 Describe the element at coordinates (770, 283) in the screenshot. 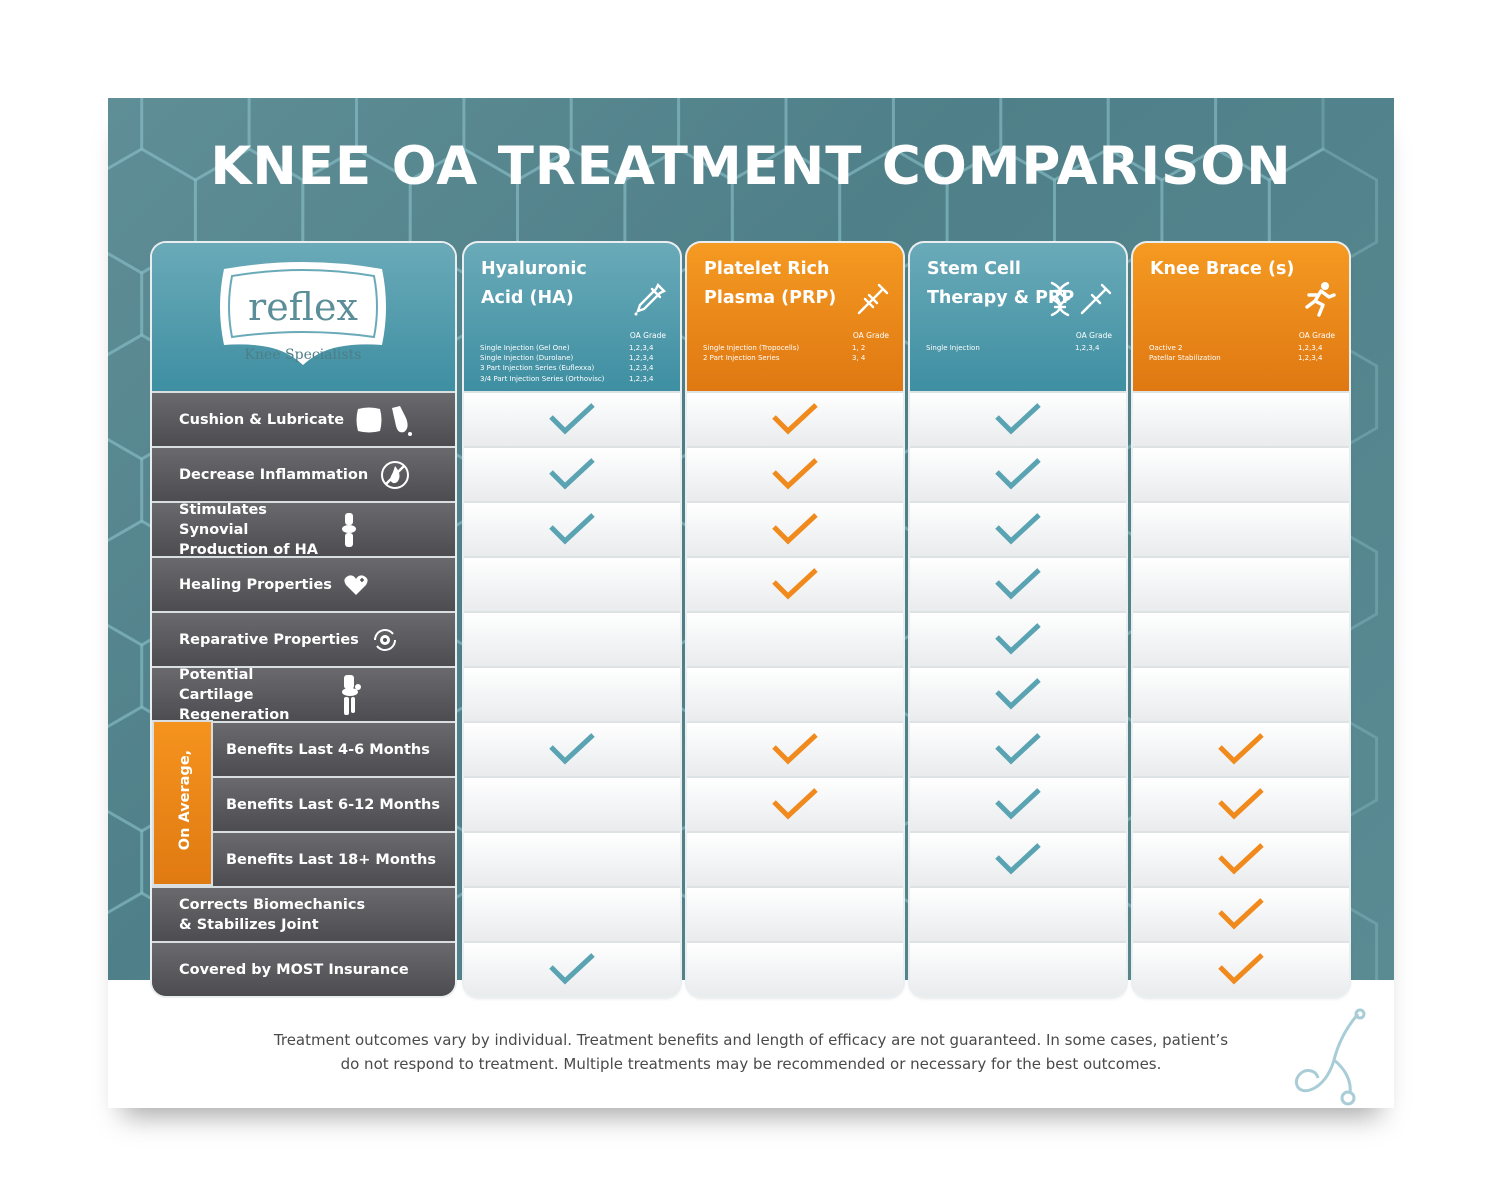

I see `treatment-title: Platelet Rich Plasma (PRP)` at that location.